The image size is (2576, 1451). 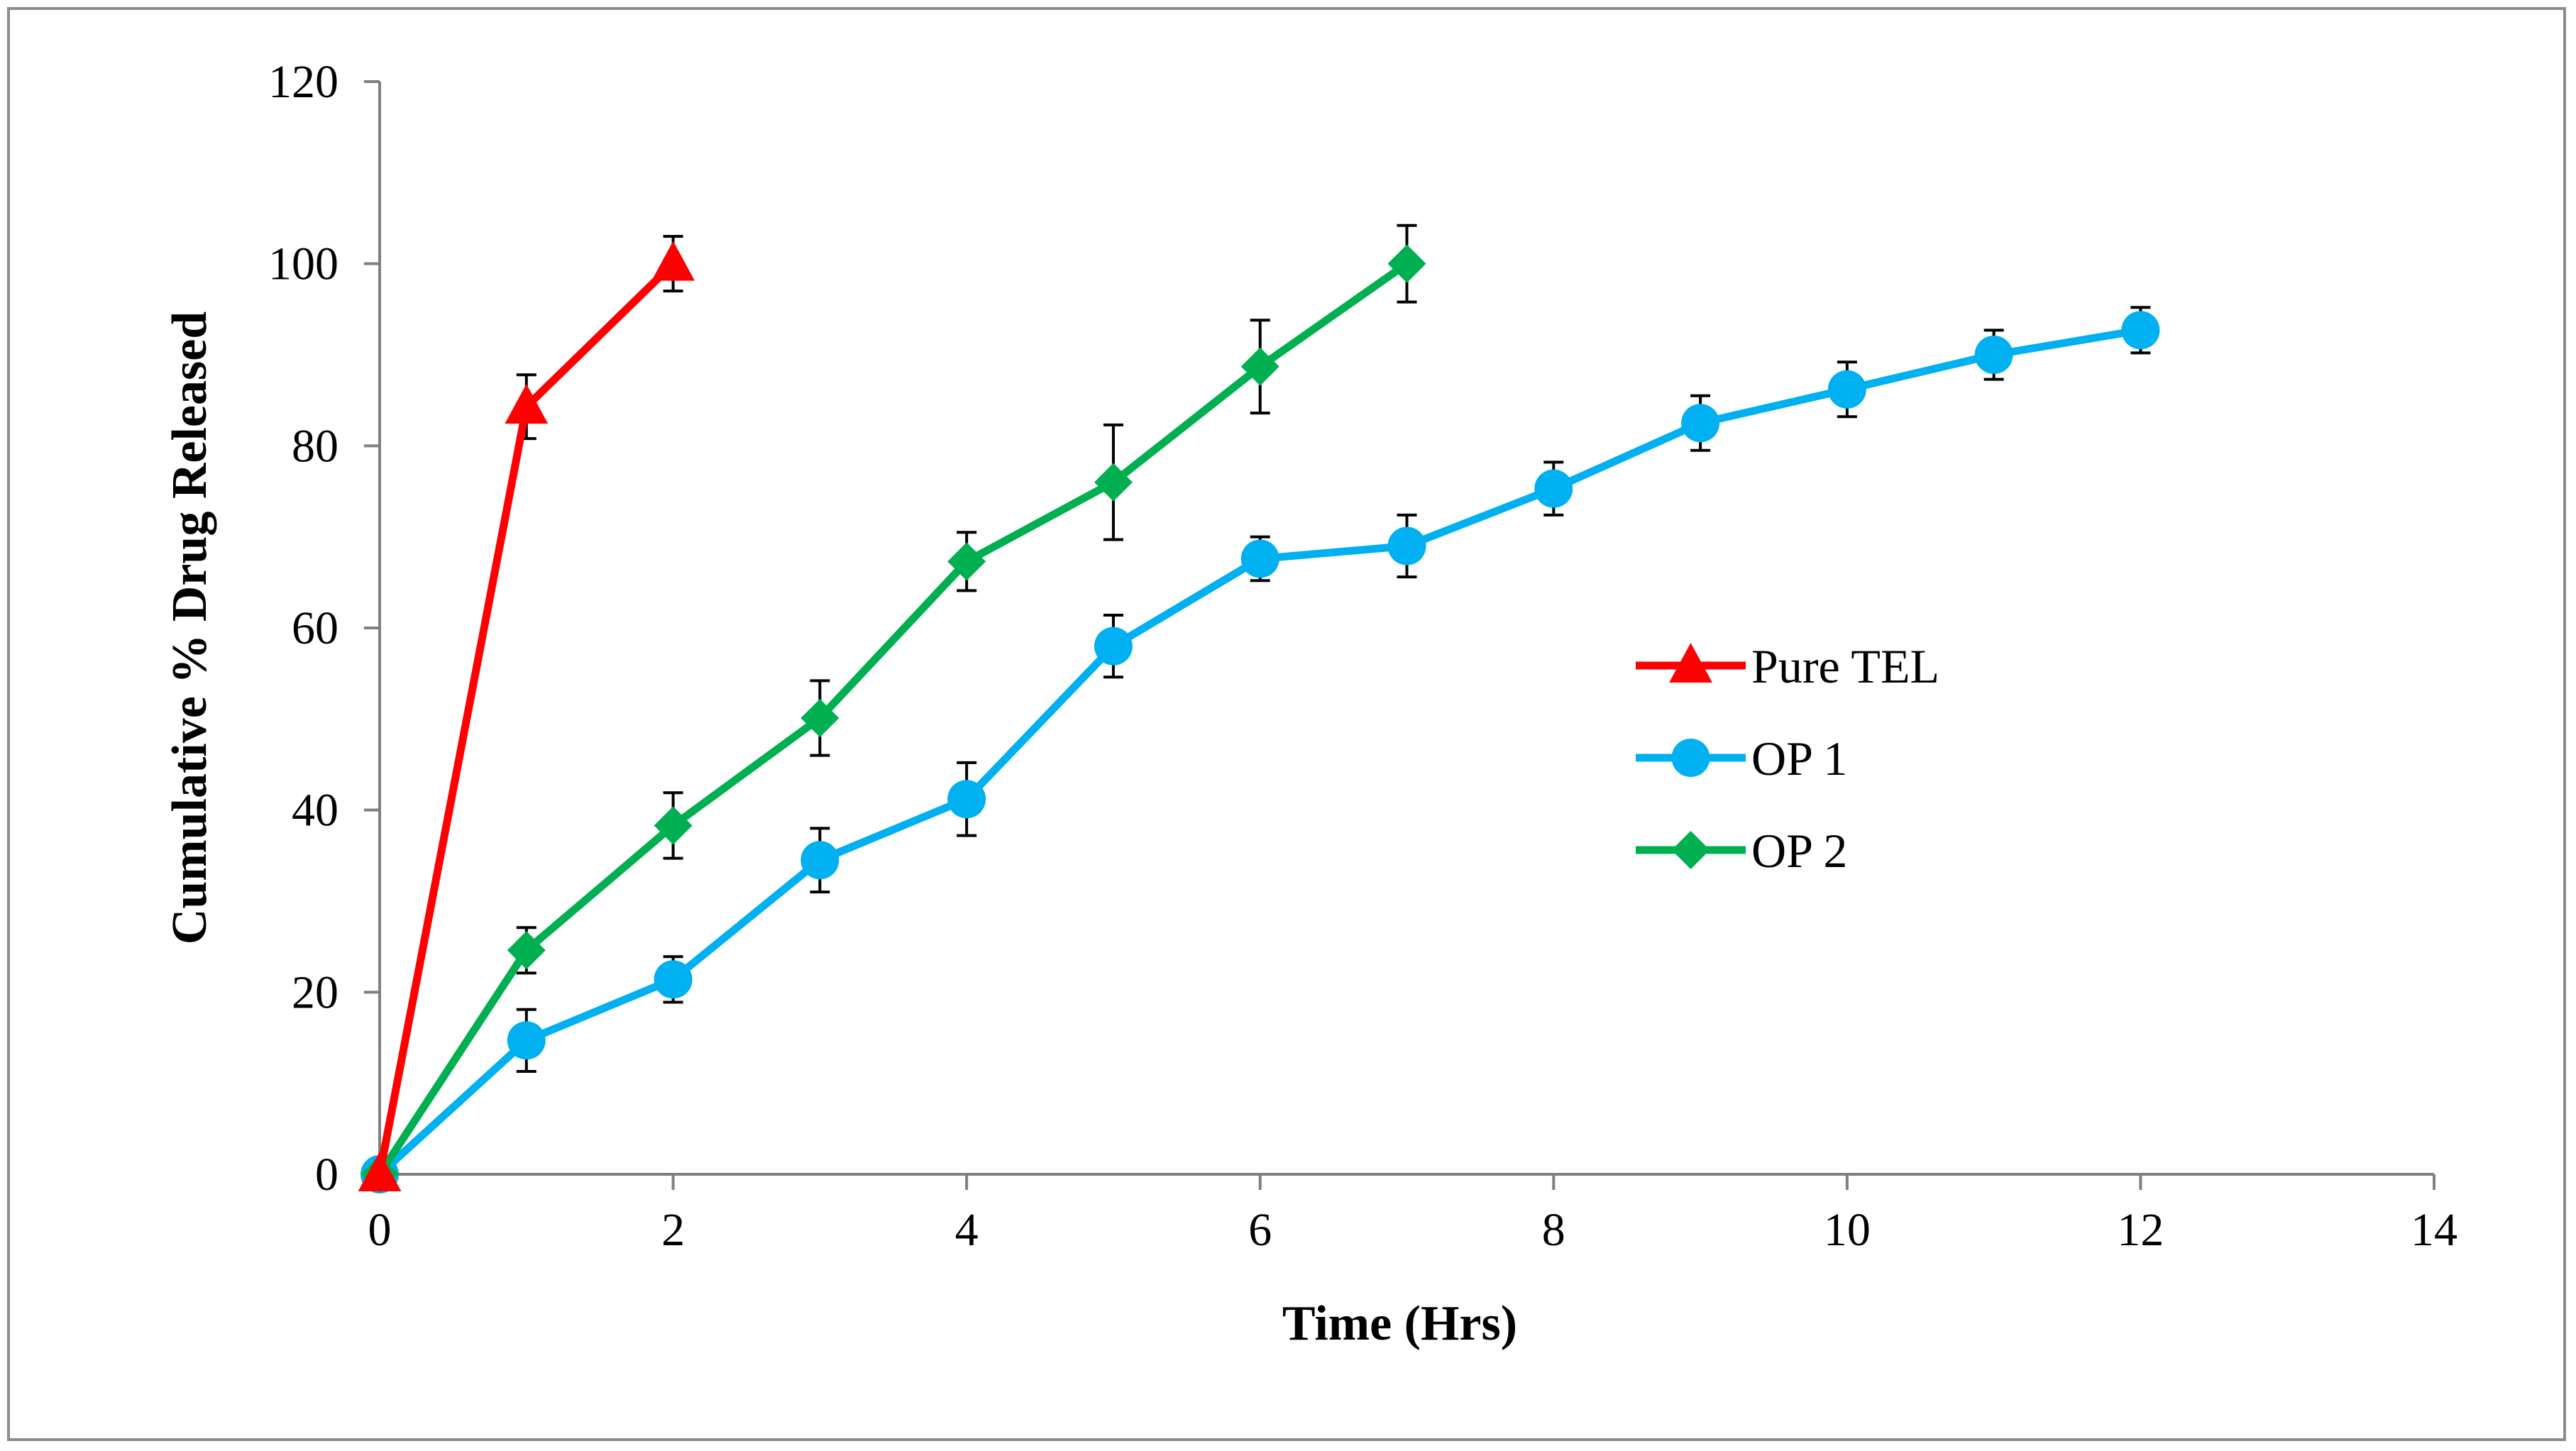 I want to click on x-tick-label: 14, so click(x=2434, y=1230).